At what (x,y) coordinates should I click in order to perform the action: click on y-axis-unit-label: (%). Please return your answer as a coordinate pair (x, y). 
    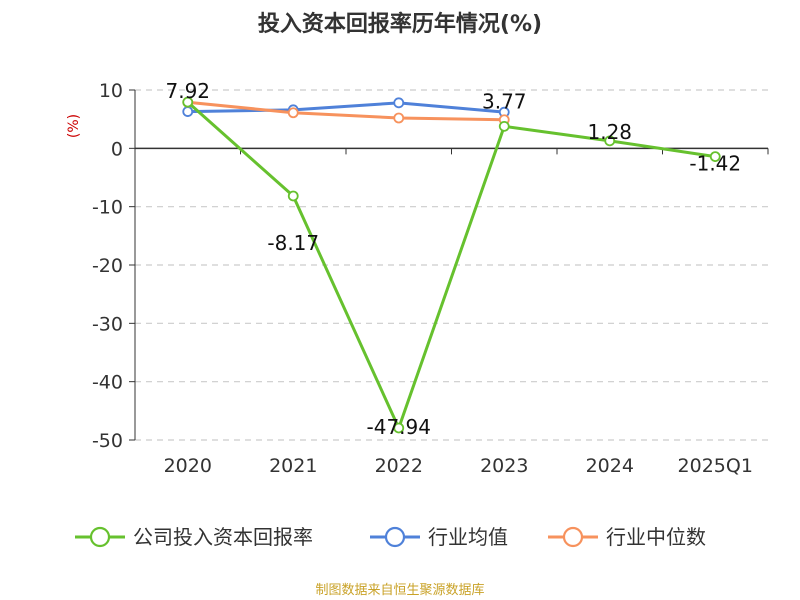
    Looking at the image, I should click on (74, 126).